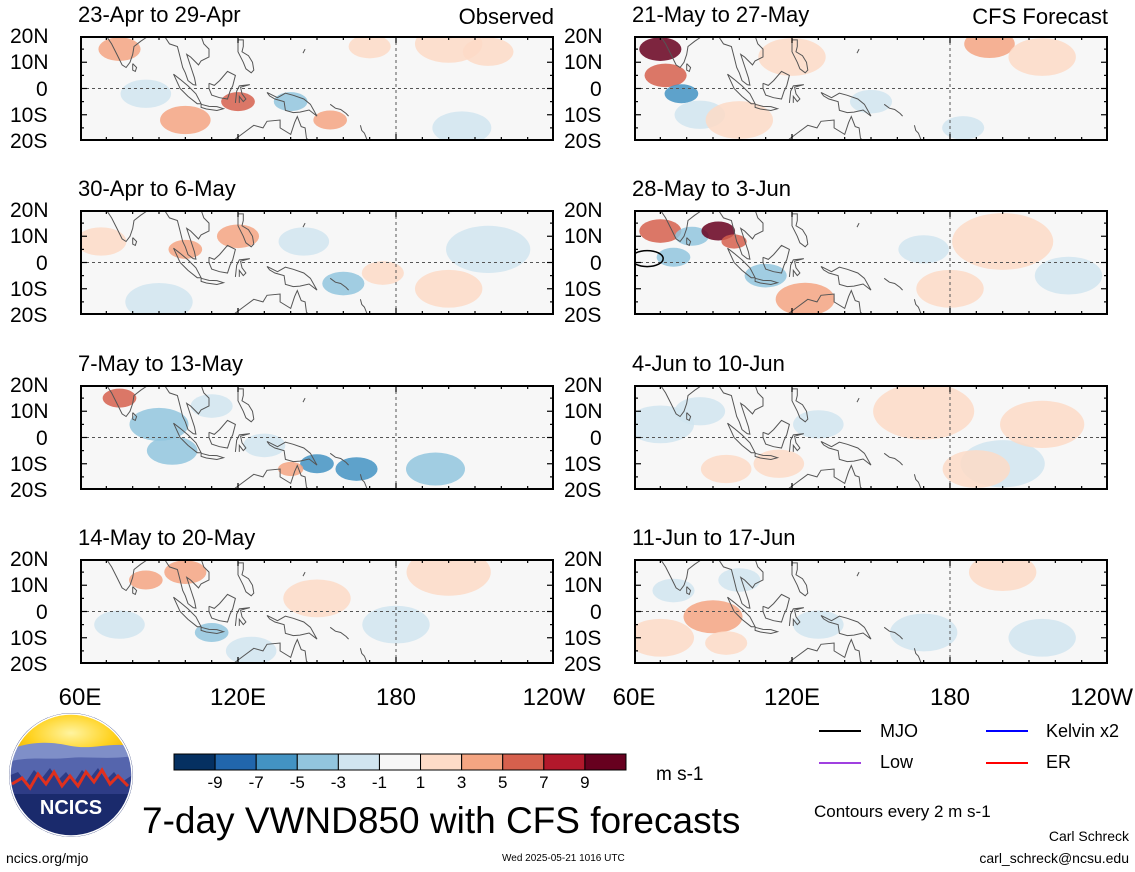 The image size is (1135, 872). Describe the element at coordinates (544, 782) in the screenshot. I see `colorbar-tick-label-8: 7` at that location.